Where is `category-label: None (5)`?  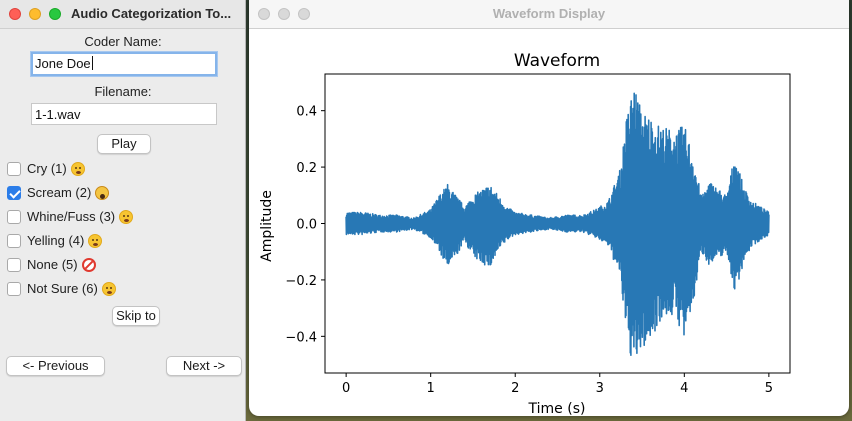
category-label: None (5) is located at coordinates (52, 264).